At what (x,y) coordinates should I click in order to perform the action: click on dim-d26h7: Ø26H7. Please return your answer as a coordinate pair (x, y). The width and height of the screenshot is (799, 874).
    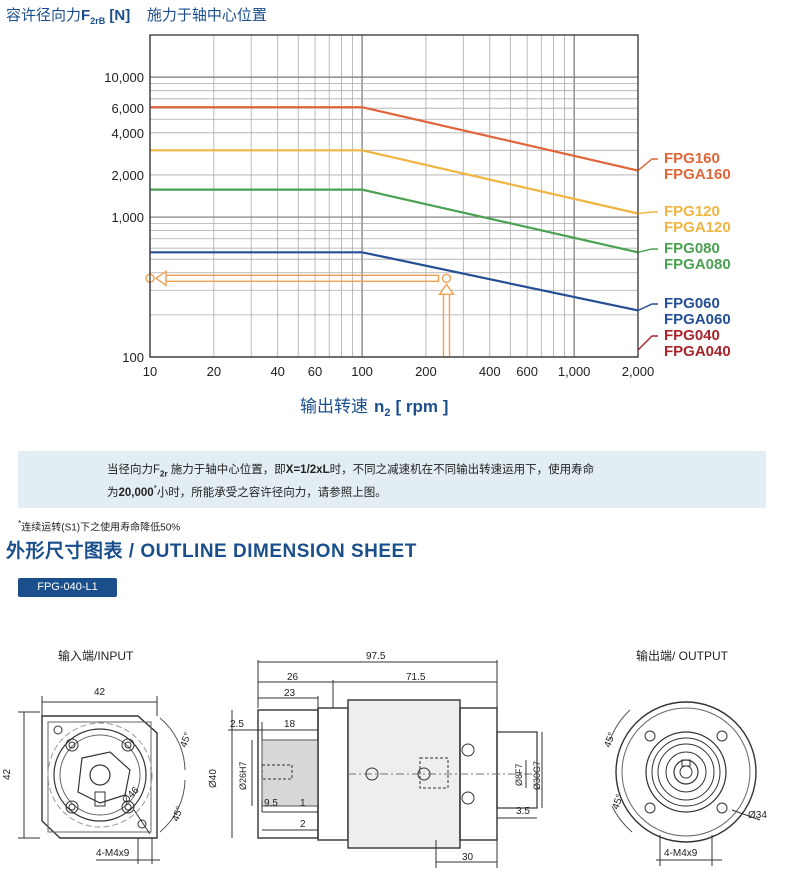
    Looking at the image, I should click on (243, 775).